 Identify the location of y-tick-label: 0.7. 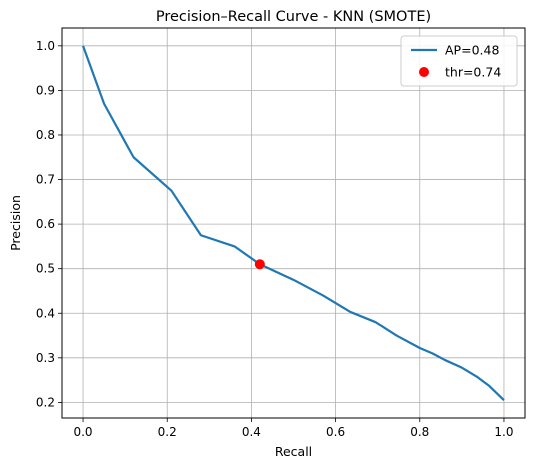
(45, 180).